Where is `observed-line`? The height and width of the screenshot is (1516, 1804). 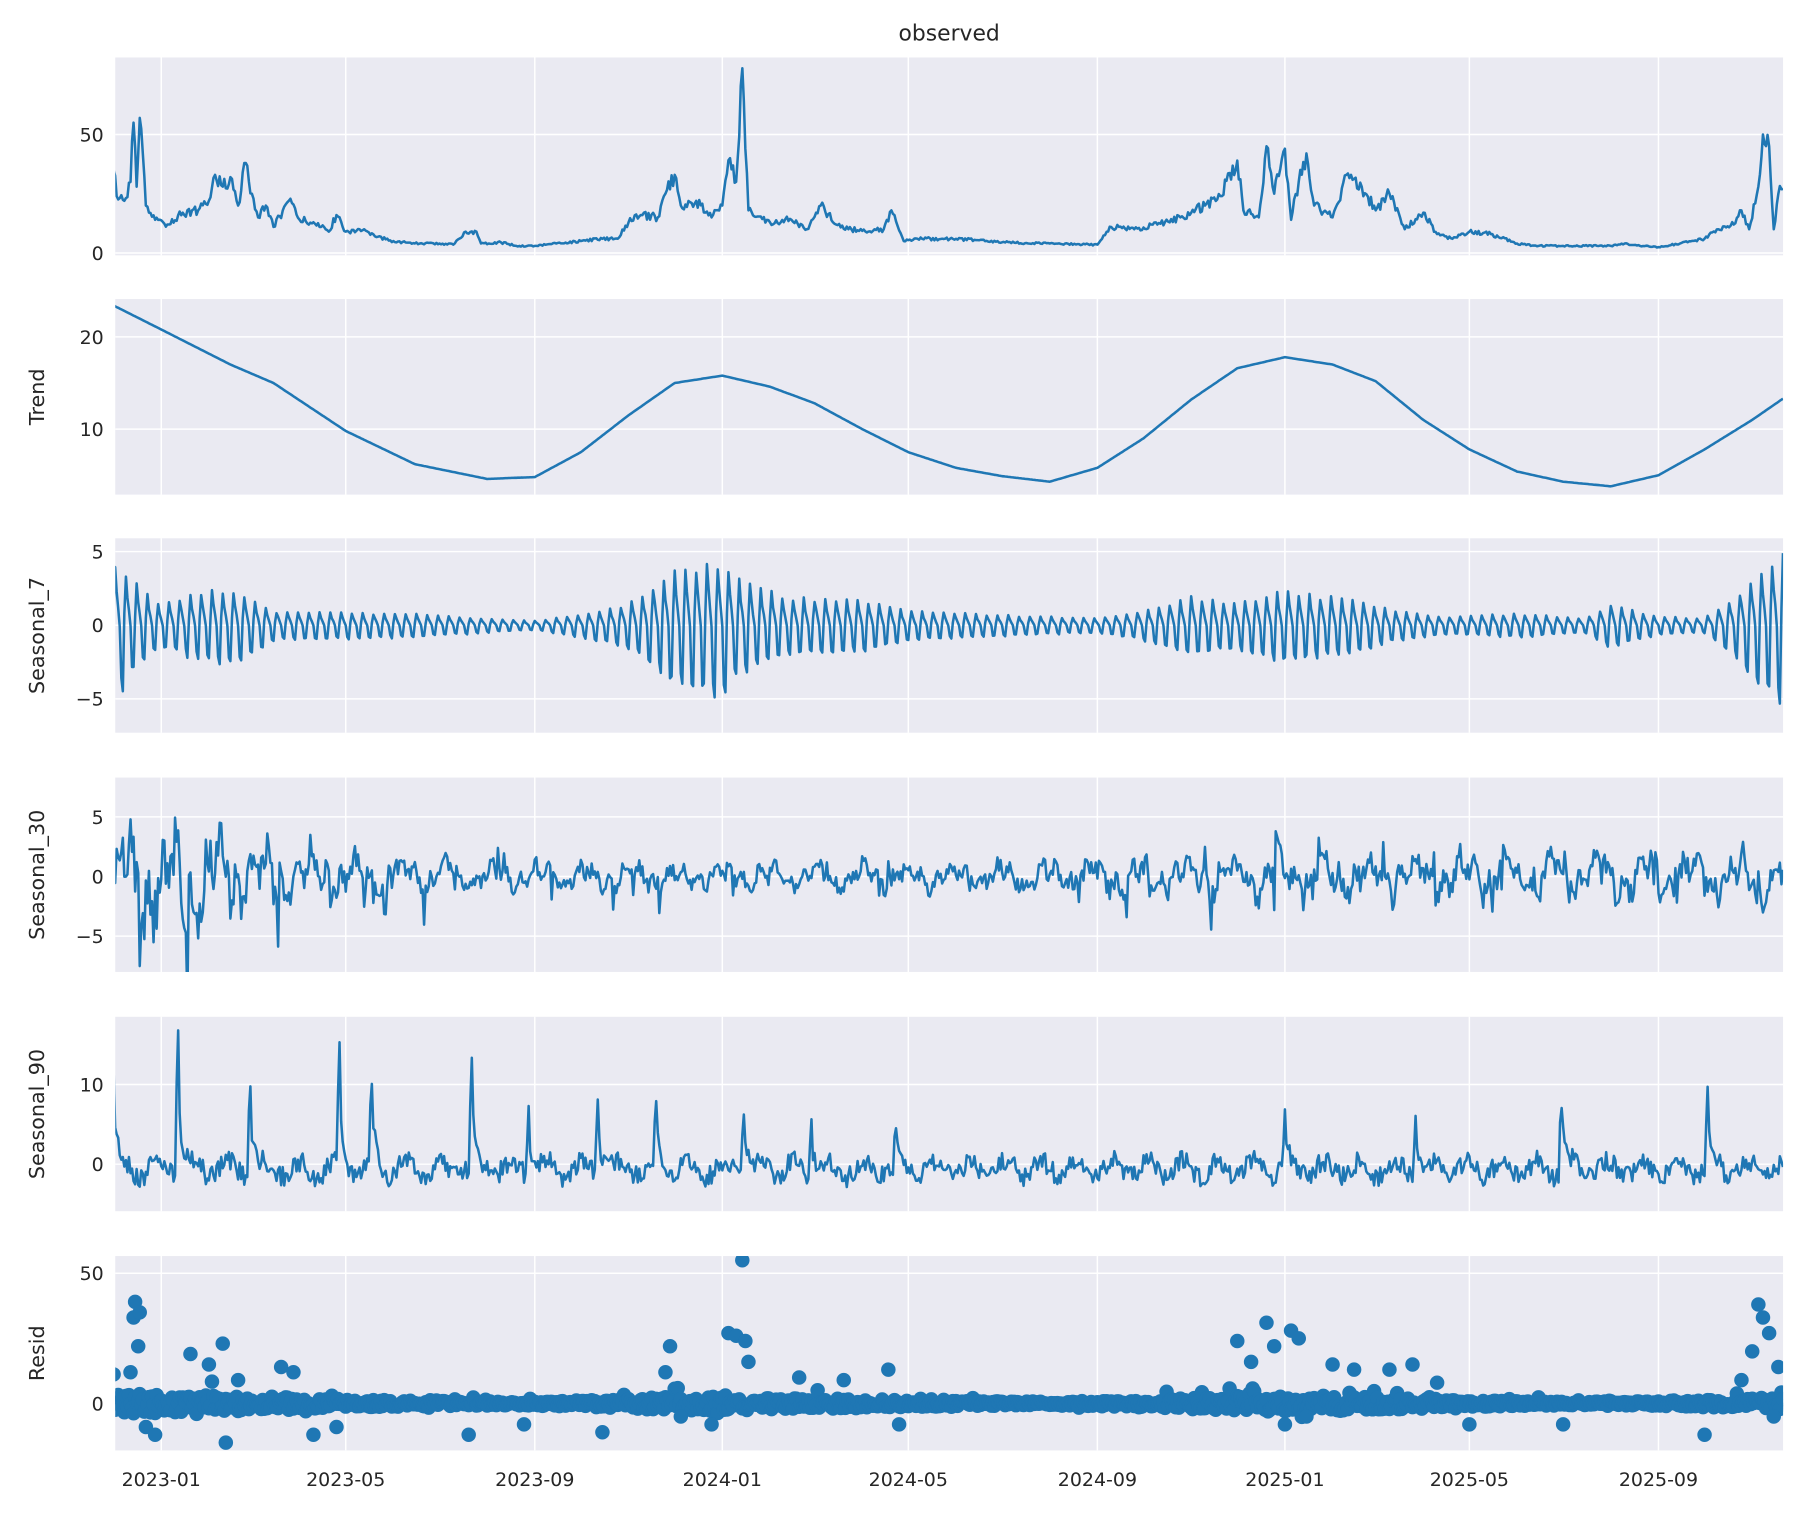
observed-line is located at coordinates (949, 157).